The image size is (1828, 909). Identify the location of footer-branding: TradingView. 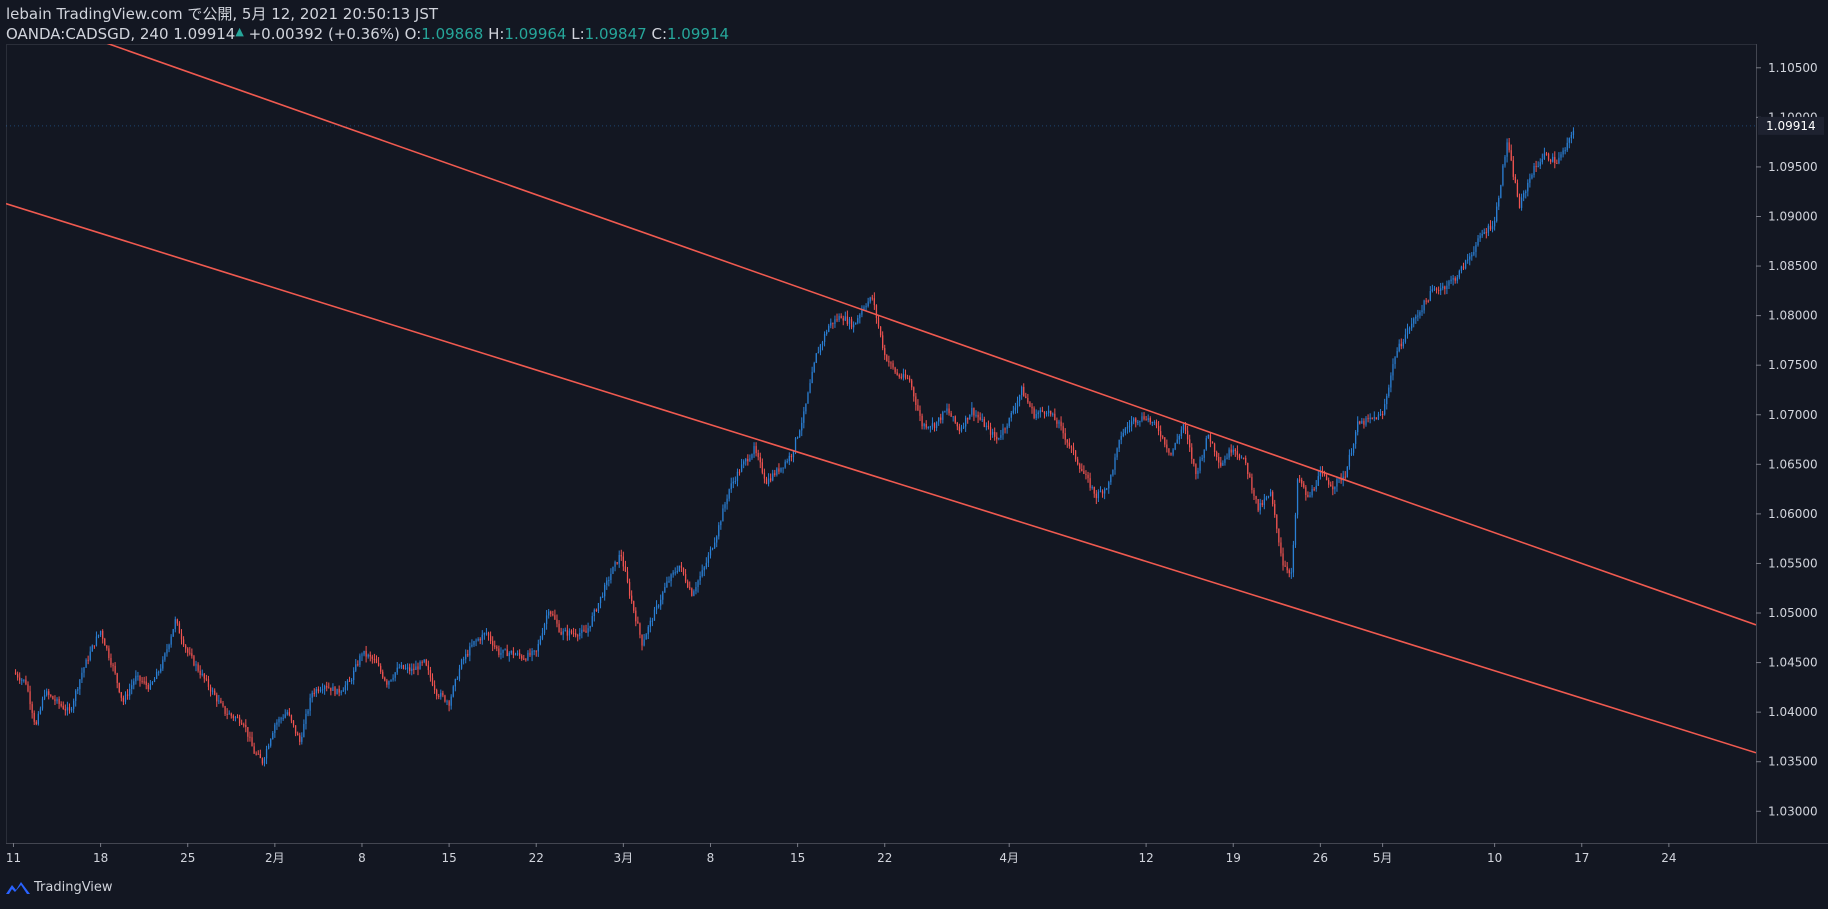
(59, 887).